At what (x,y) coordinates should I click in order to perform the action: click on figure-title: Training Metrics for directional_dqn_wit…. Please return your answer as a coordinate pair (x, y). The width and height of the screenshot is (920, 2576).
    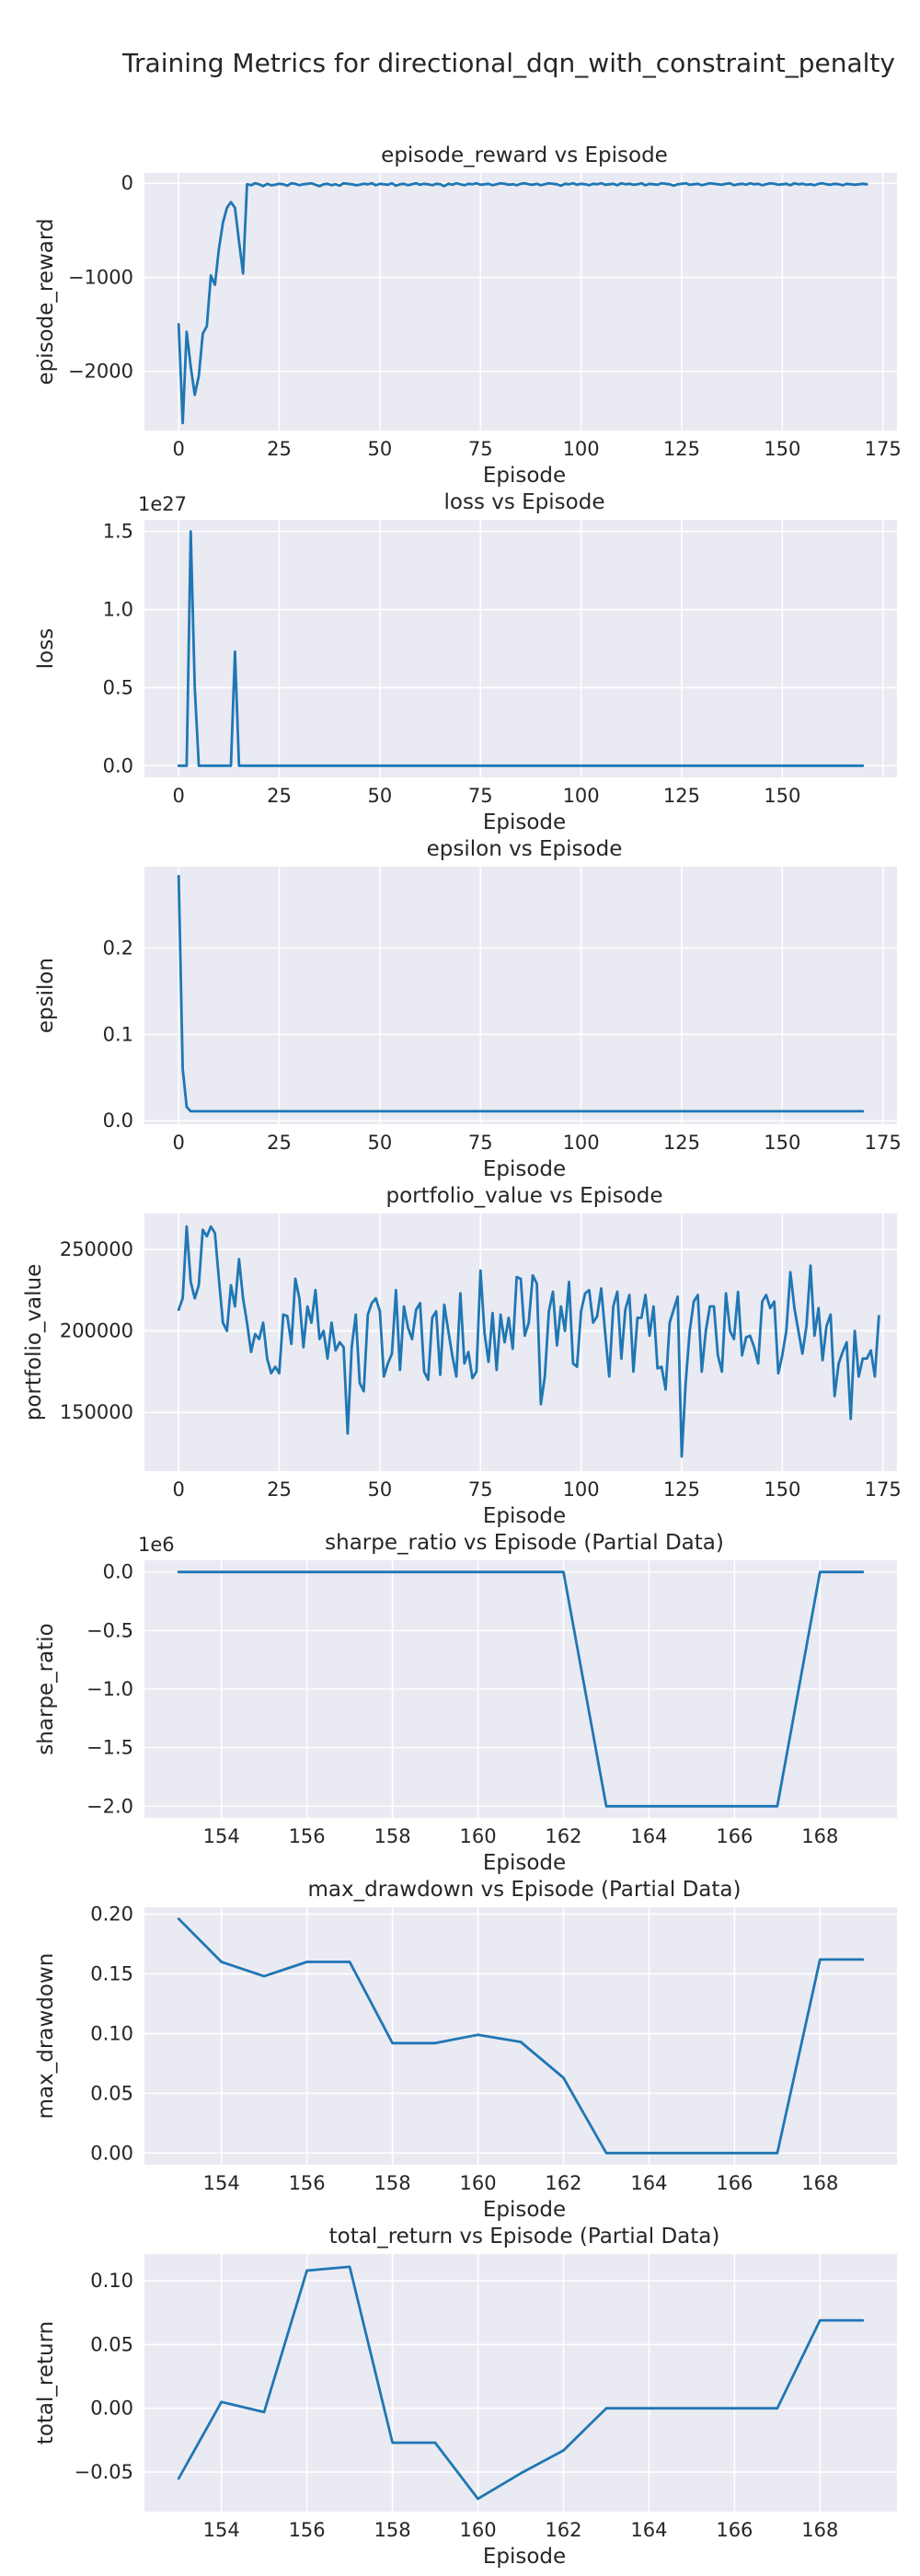
    Looking at the image, I should click on (508, 63).